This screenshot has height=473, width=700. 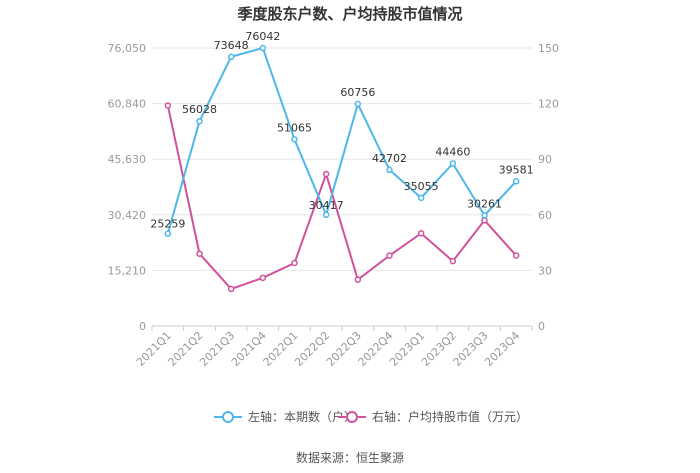 I want to click on data-label: 35055, so click(x=421, y=186).